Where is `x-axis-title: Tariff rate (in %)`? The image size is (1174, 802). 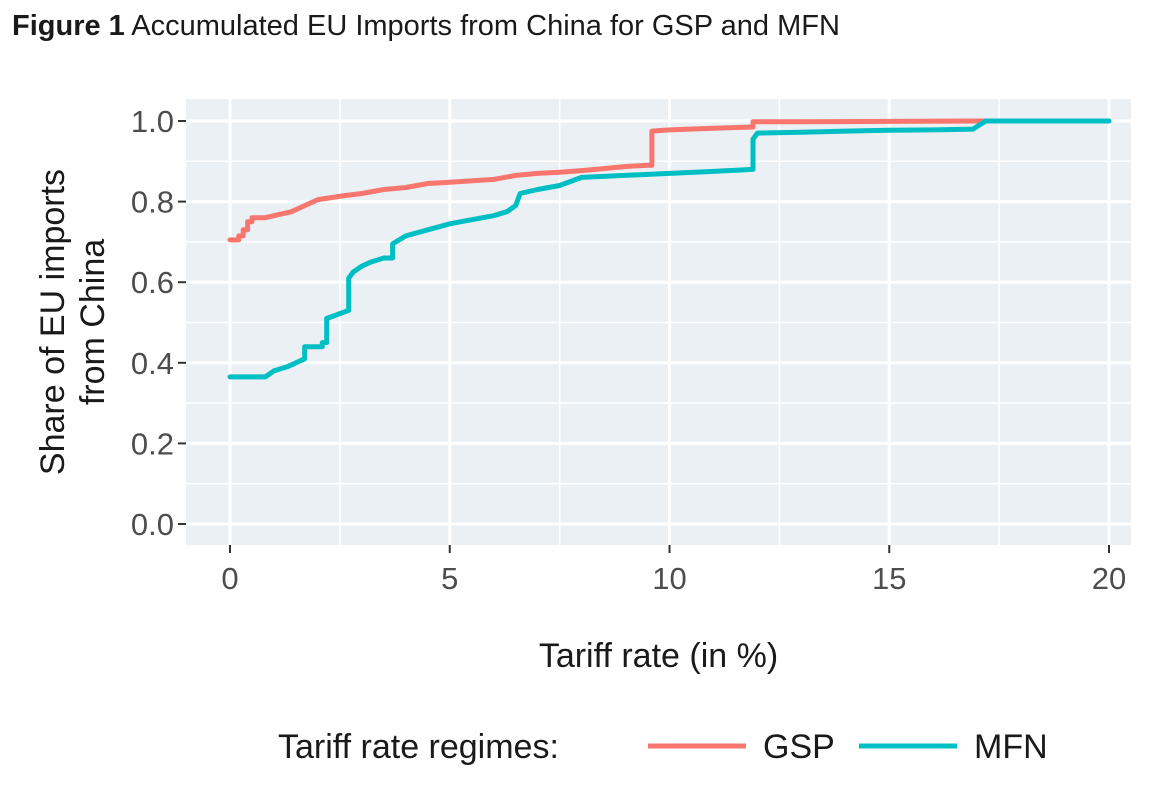
x-axis-title: Tariff rate (in %) is located at coordinates (658, 656).